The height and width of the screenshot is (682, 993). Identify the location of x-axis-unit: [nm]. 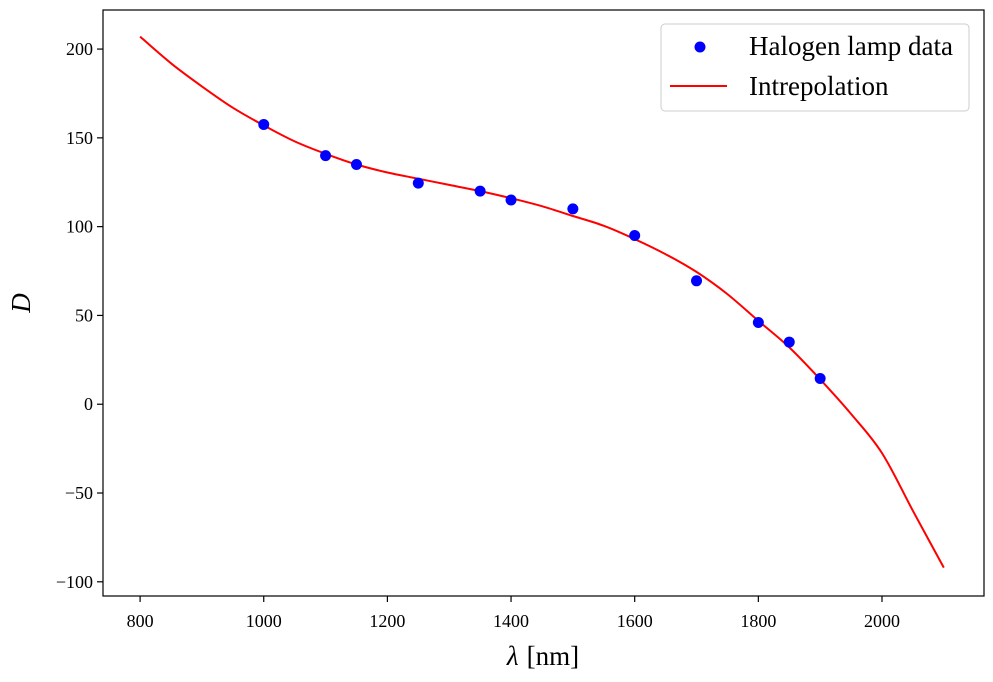
(553, 656).